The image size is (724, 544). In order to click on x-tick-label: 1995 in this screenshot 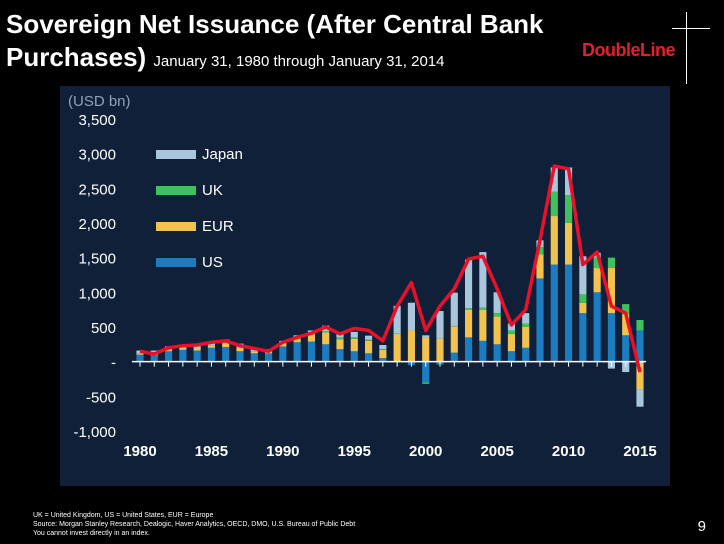, I will do `click(354, 451)`.